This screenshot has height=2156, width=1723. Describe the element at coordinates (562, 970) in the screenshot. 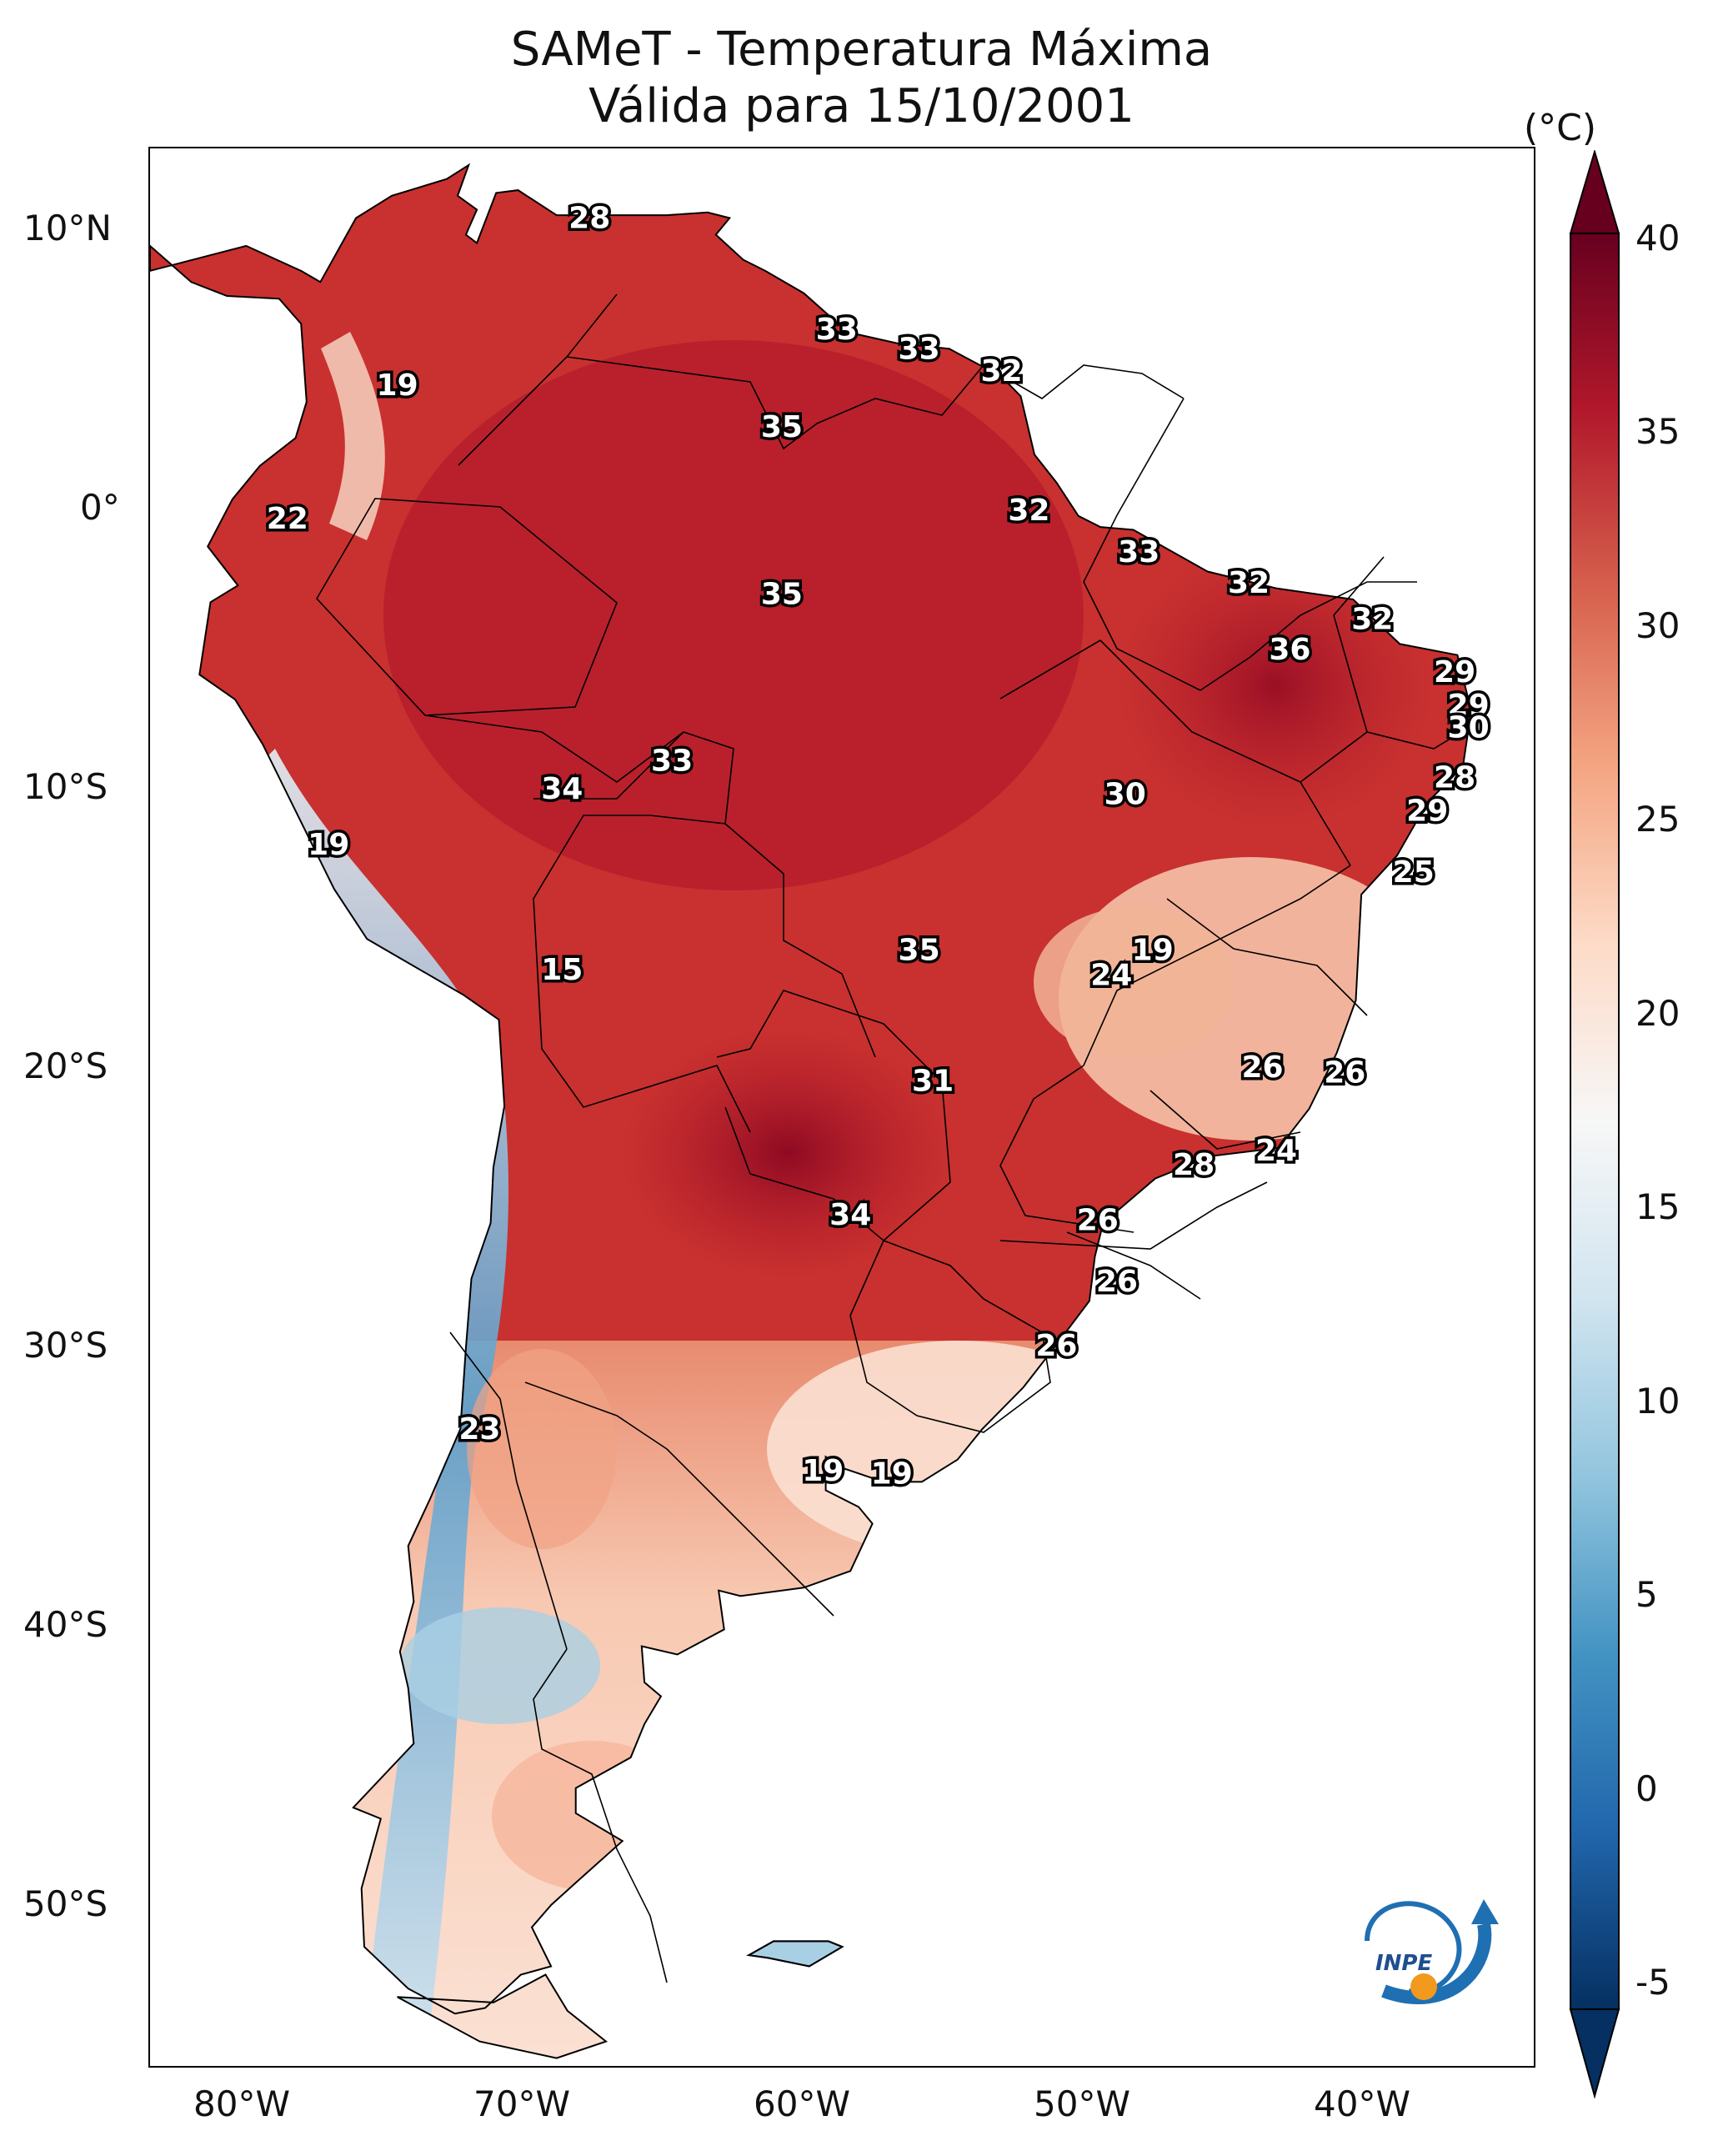

I see `contour-label: 15` at that location.